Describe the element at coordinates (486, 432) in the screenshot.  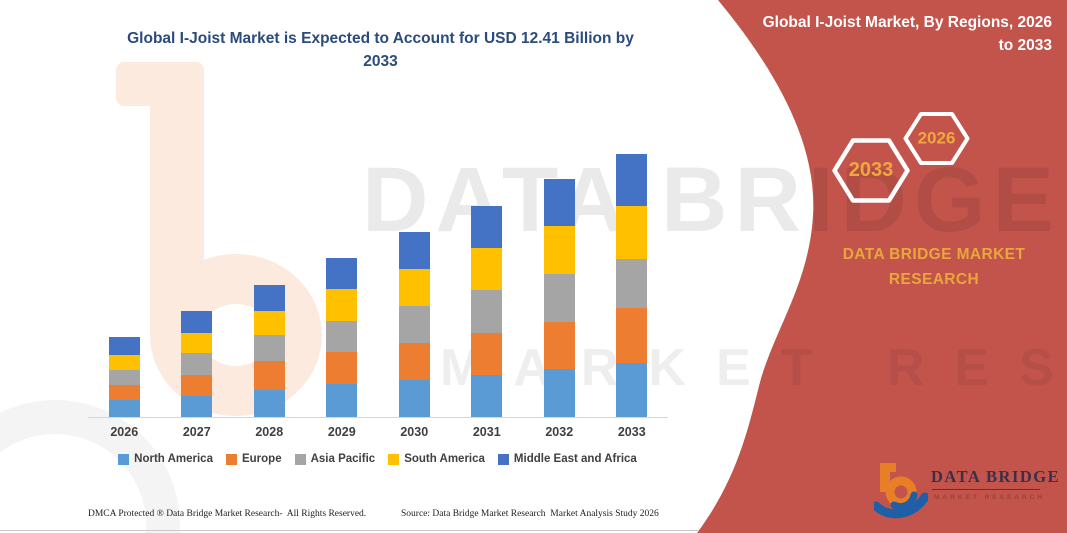
I see `x-axis-label-2031: 2031` at that location.